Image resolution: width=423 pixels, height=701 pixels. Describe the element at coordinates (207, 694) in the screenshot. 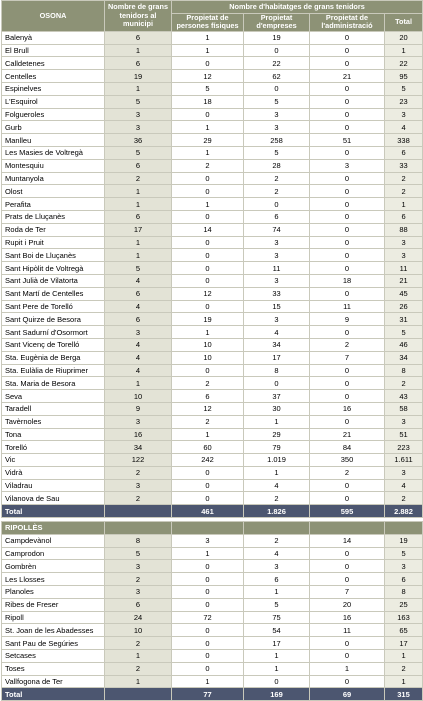

I see `total-value: 77` at that location.